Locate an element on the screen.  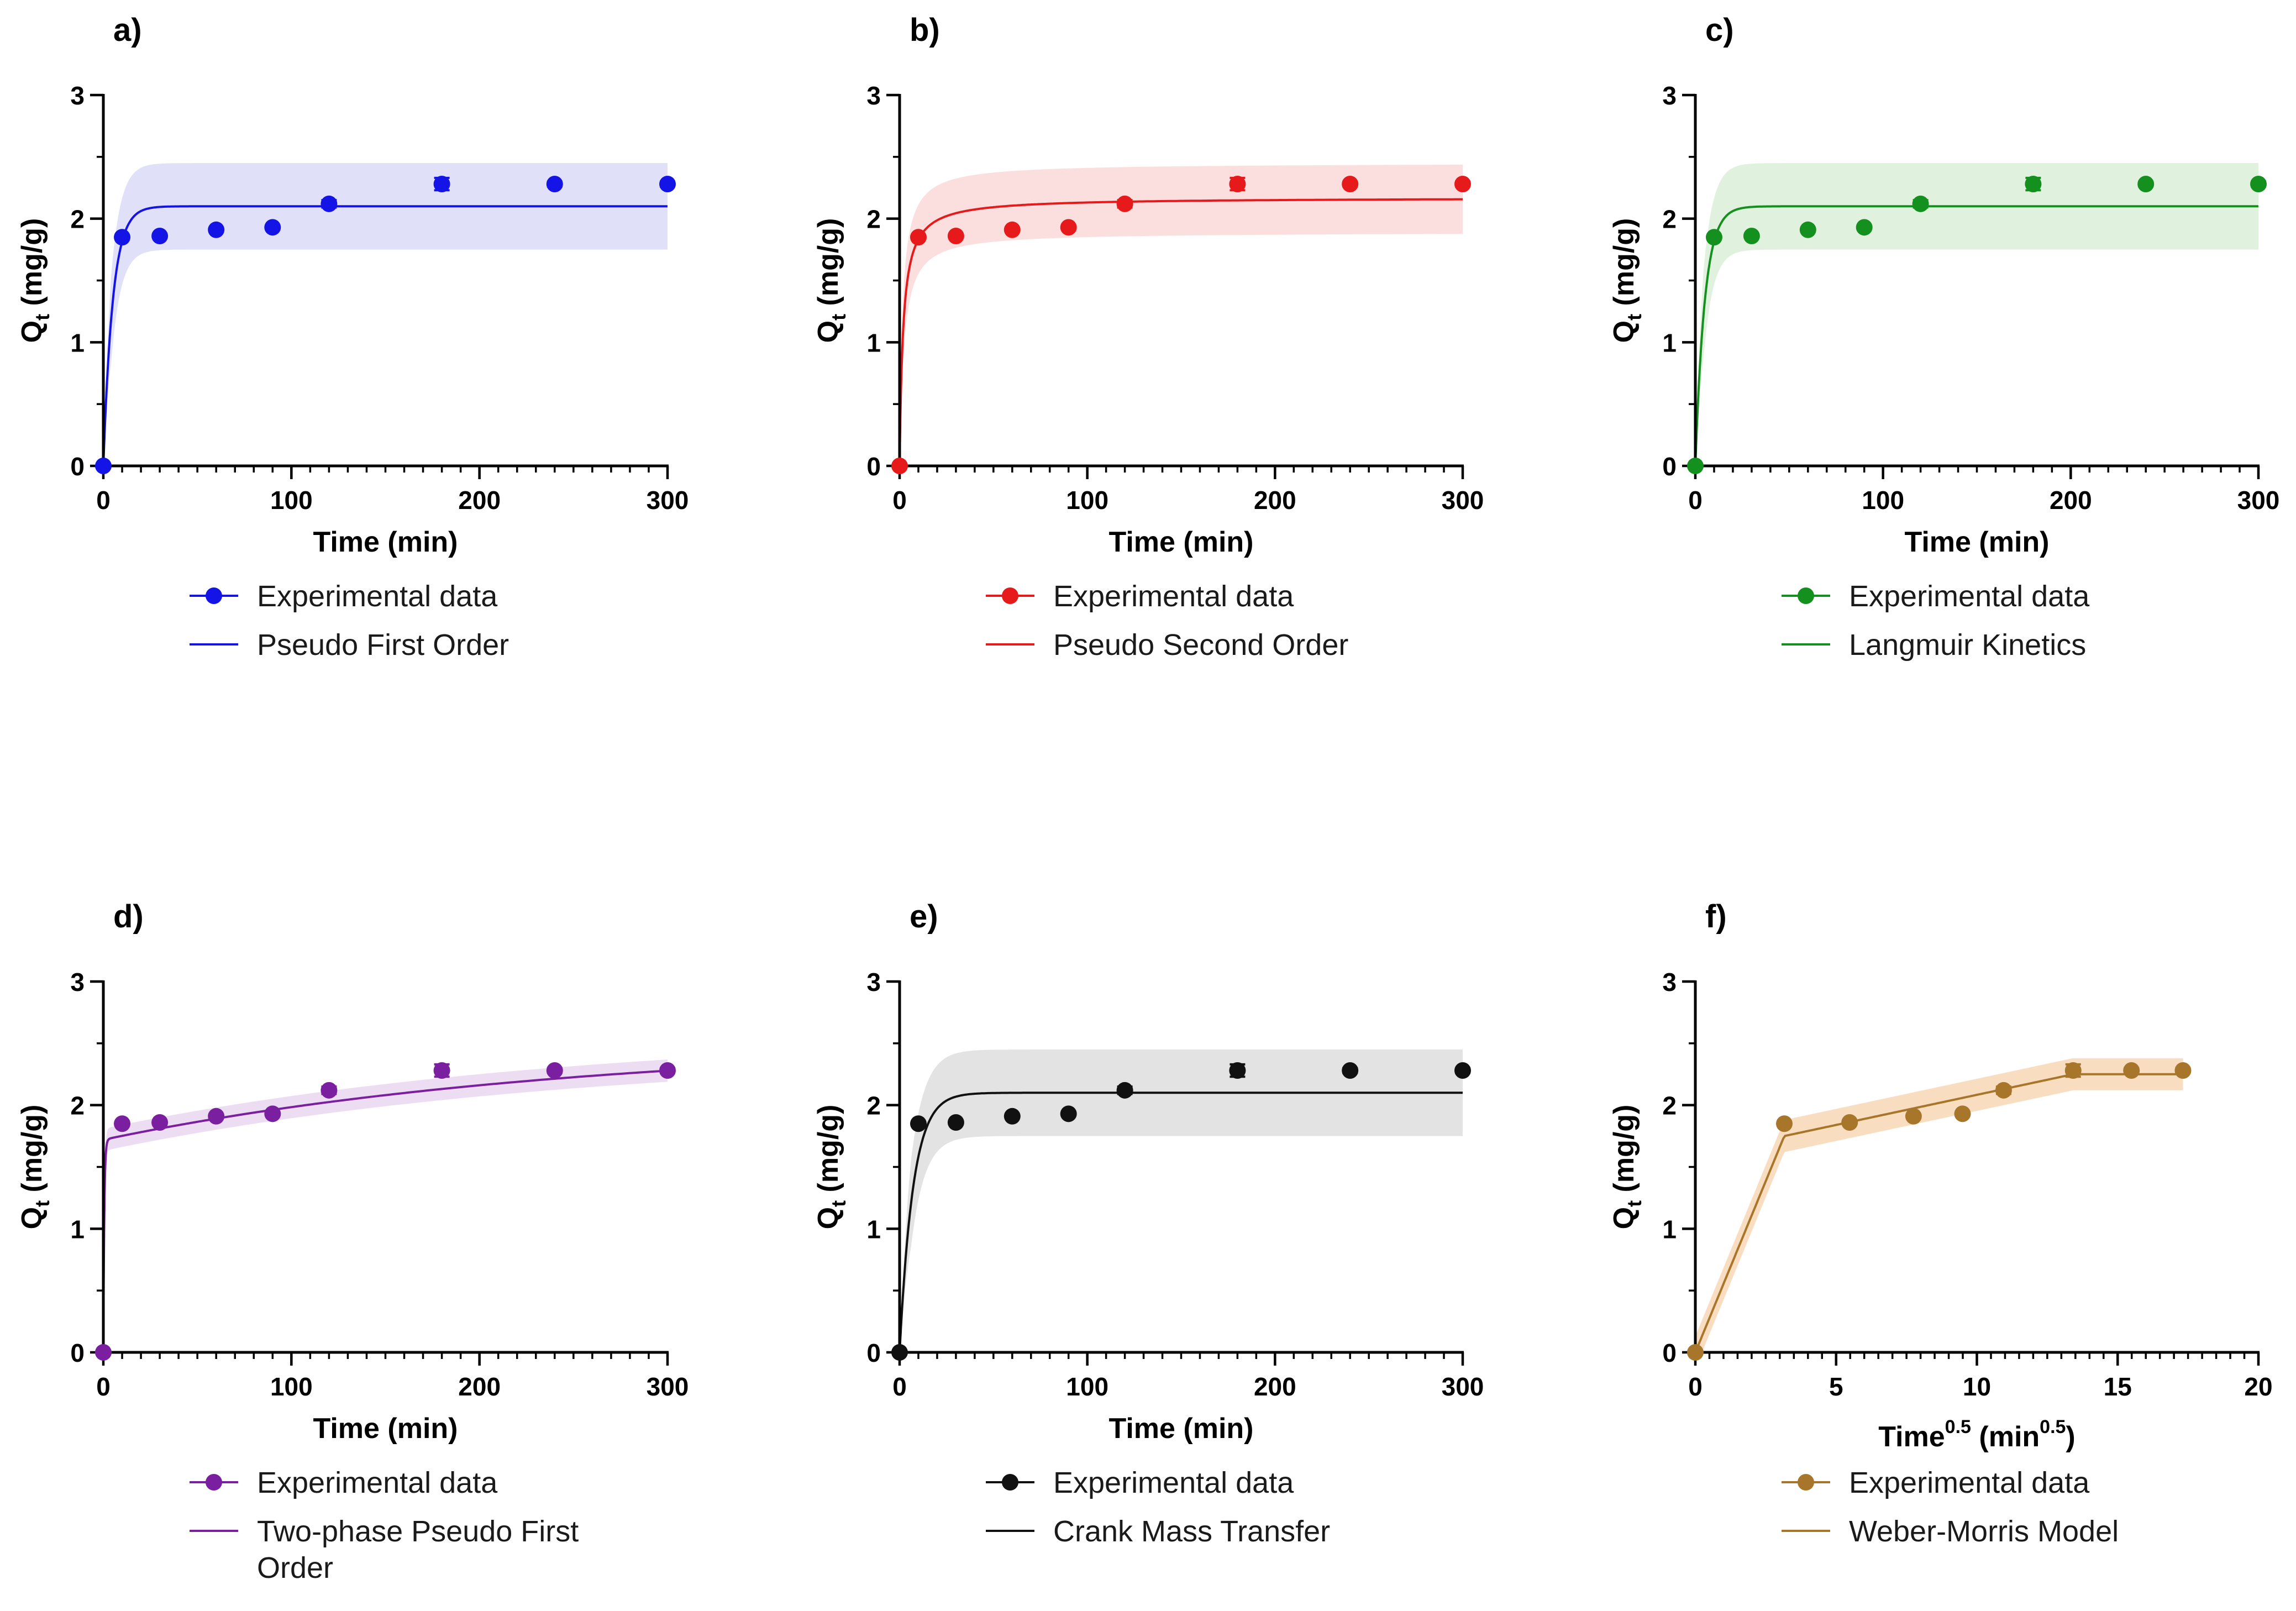
legend-label-model-cont: Order is located at coordinates (295, 1567).